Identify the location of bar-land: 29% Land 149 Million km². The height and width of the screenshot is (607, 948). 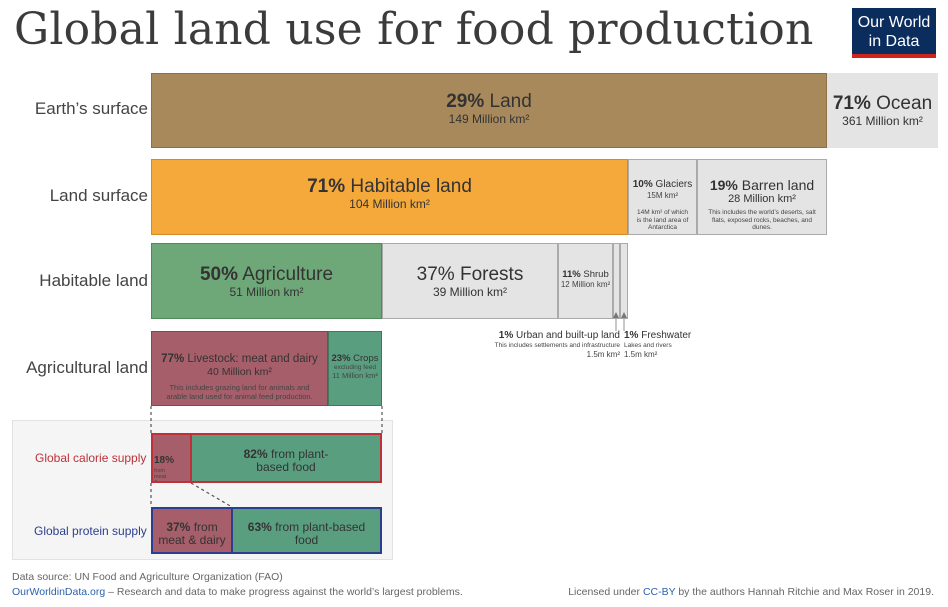
(489, 110).